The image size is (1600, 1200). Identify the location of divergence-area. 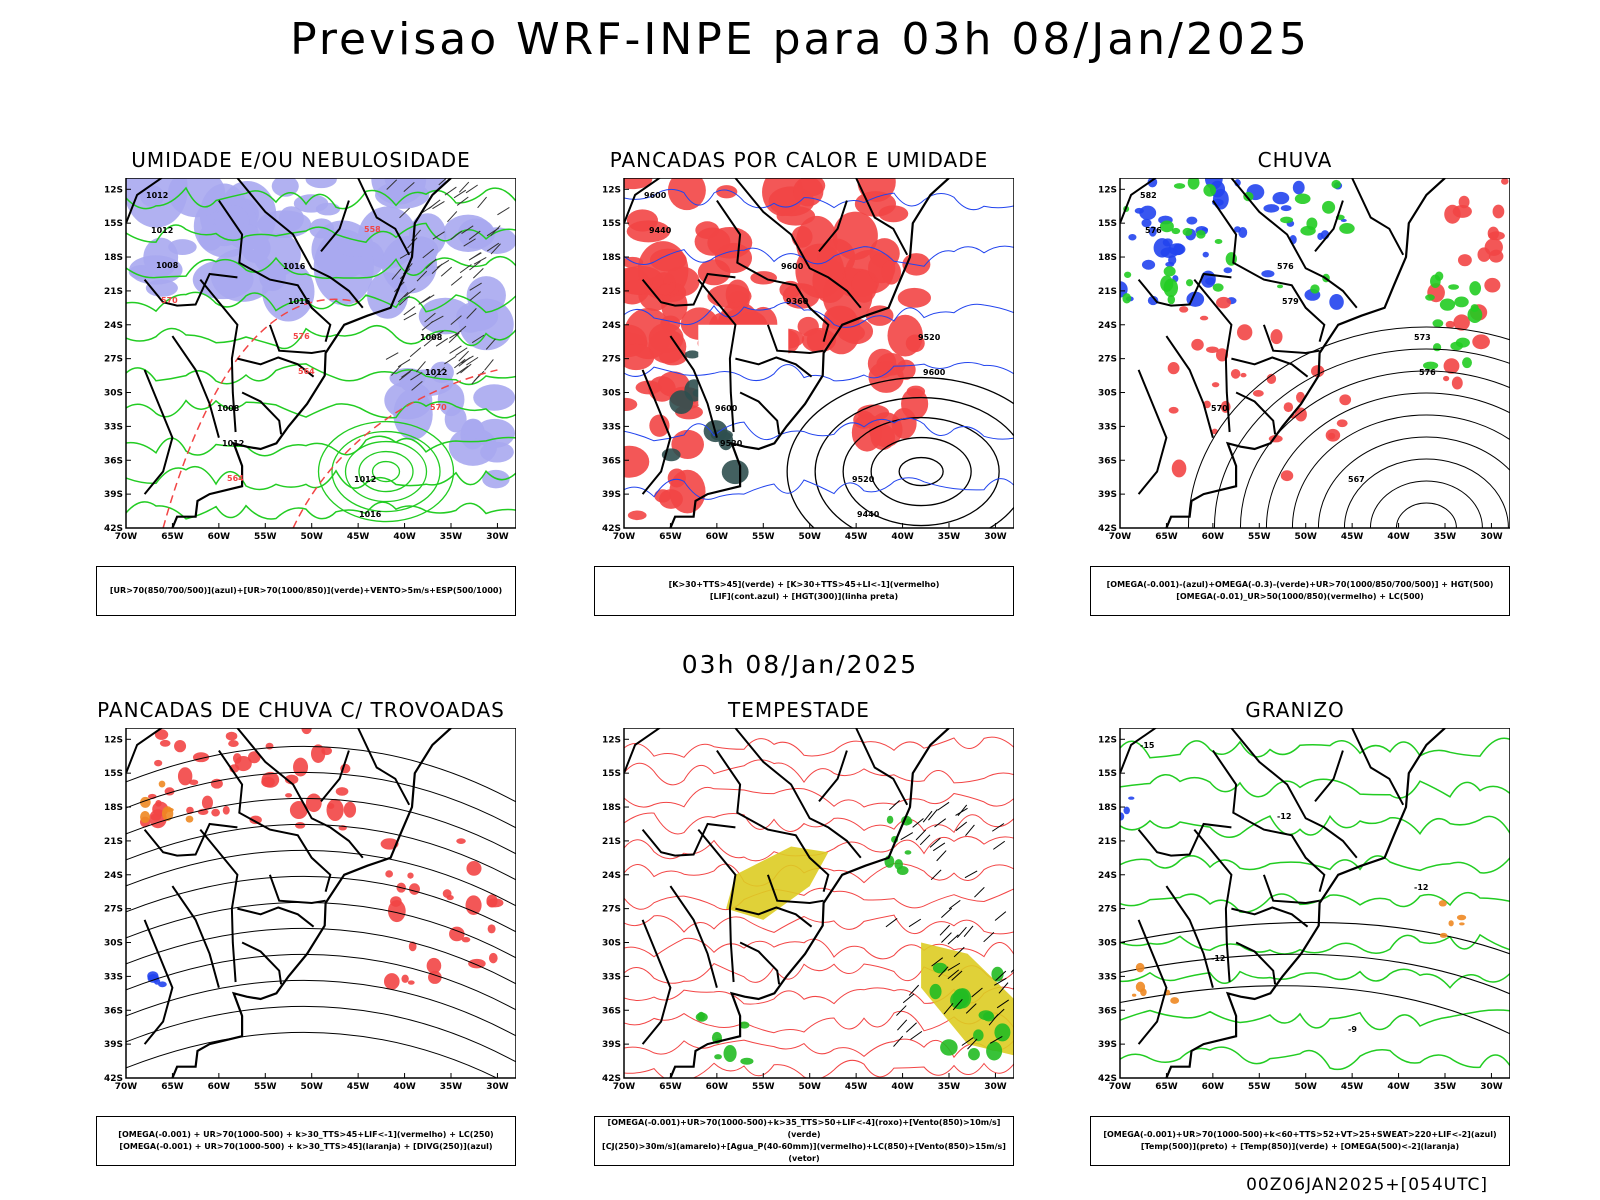
(162, 984).